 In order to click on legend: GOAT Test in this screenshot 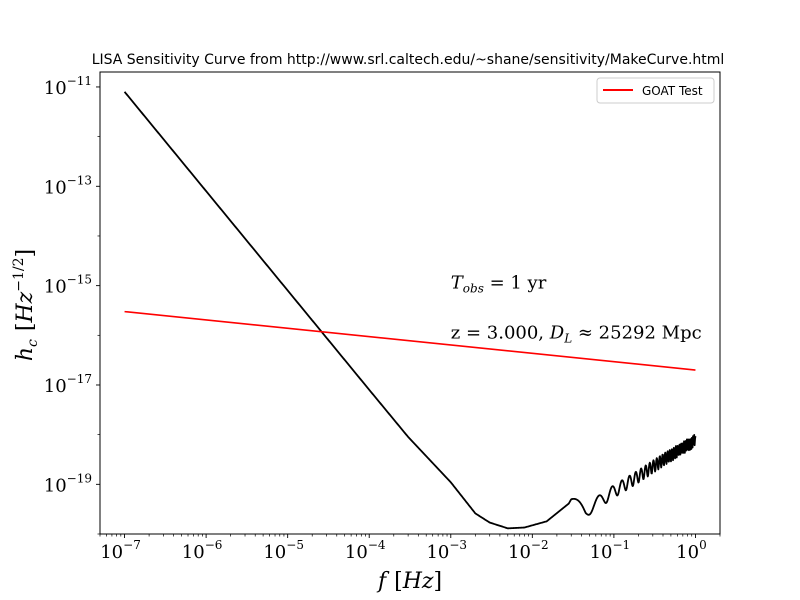, I will do `click(655, 90)`.